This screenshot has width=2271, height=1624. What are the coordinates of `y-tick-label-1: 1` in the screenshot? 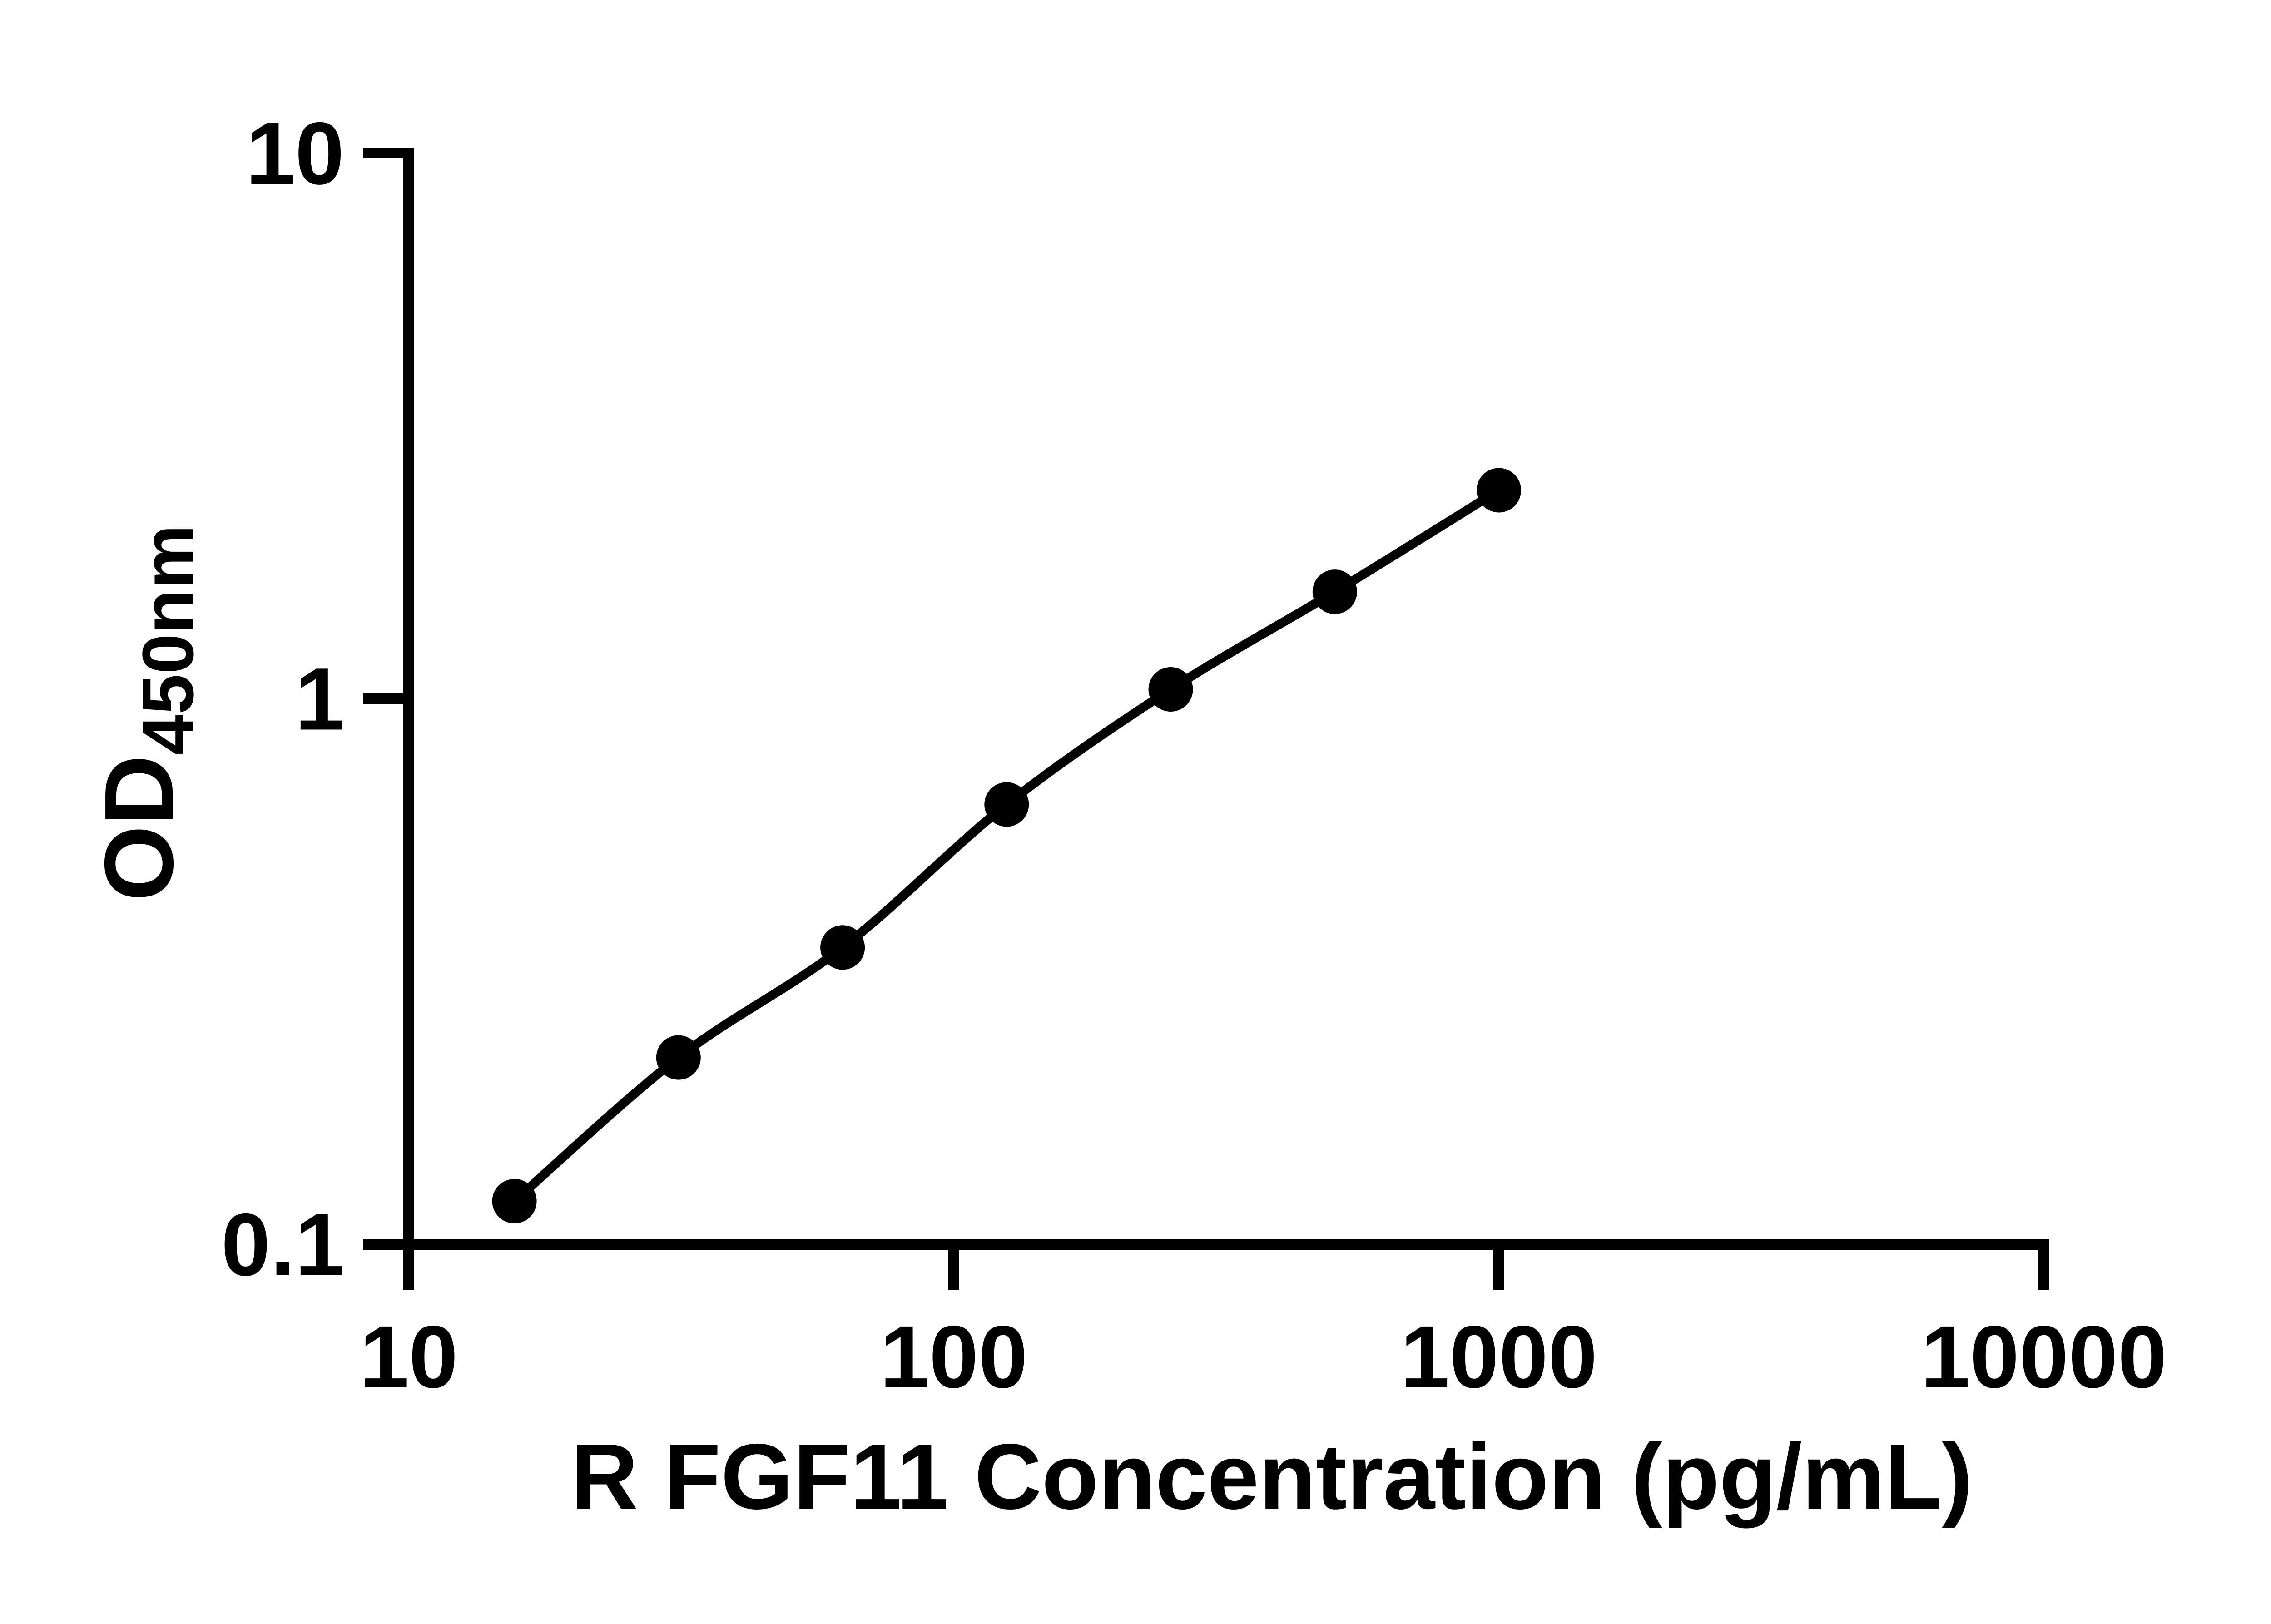 It's located at (319, 699).